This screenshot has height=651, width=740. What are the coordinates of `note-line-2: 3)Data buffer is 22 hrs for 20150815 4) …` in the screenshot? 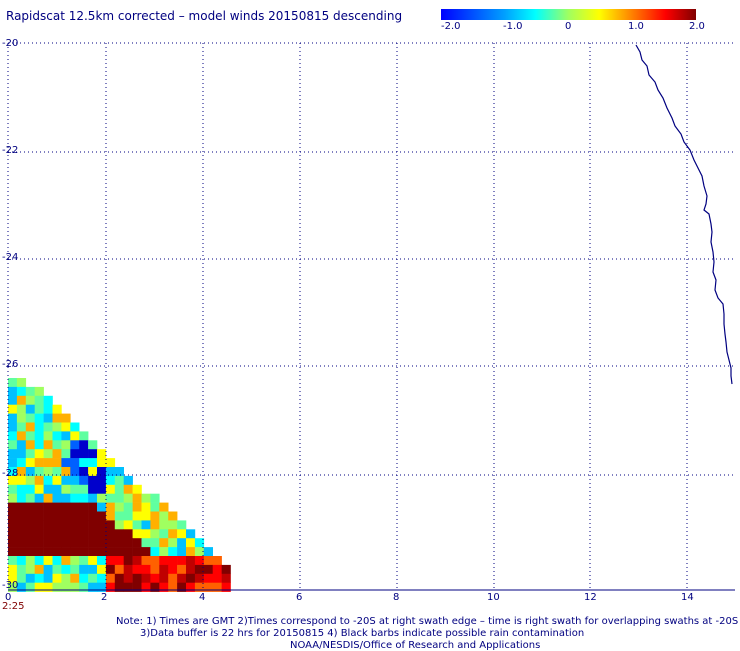 It's located at (362, 633).